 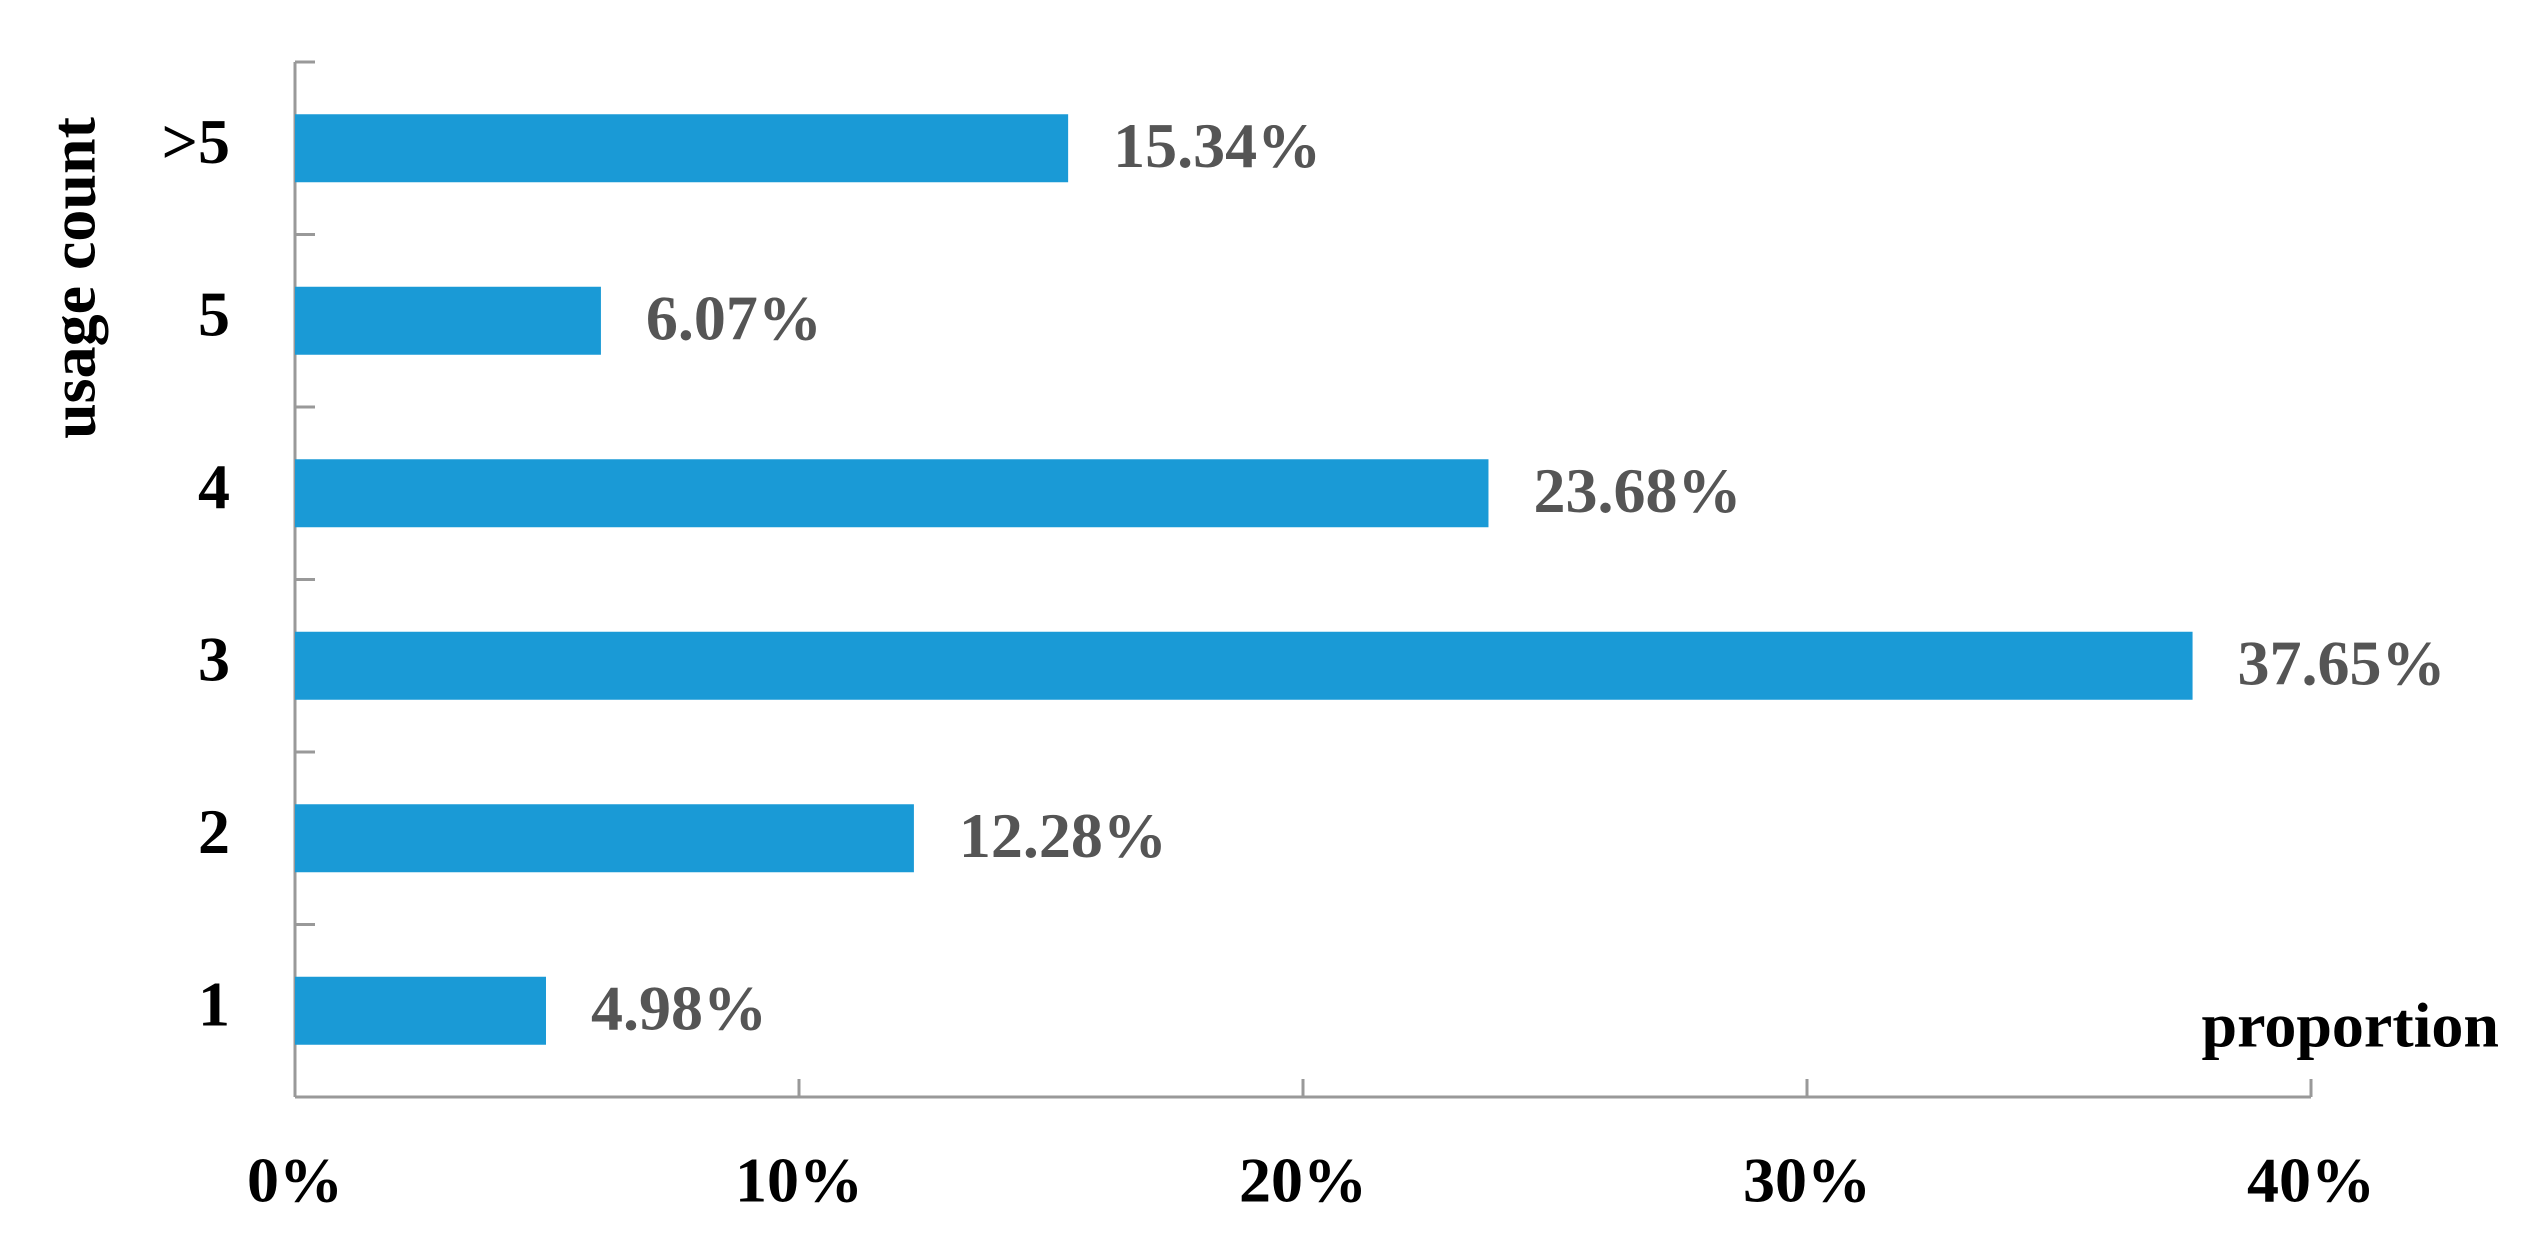 I want to click on x-tick-label: 40%, so click(x=2311, y=1180).